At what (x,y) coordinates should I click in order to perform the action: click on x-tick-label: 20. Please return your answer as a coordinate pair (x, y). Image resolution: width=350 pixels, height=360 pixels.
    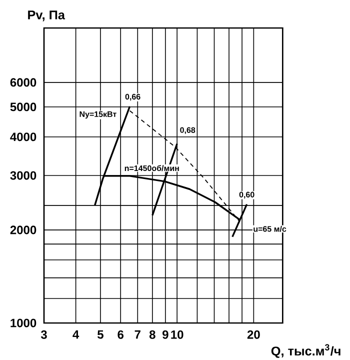
    Looking at the image, I should click on (253, 334).